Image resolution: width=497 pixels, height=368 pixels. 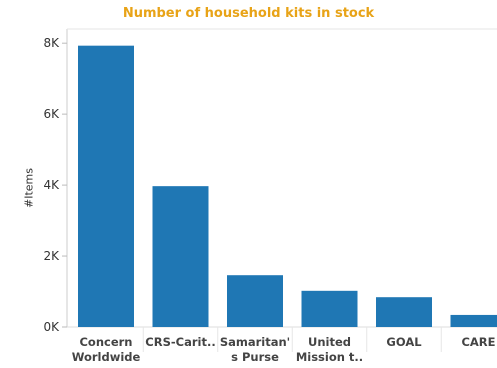 What do you see at coordinates (51, 43) in the screenshot?
I see `y-tick-label: 8K` at bounding box center [51, 43].